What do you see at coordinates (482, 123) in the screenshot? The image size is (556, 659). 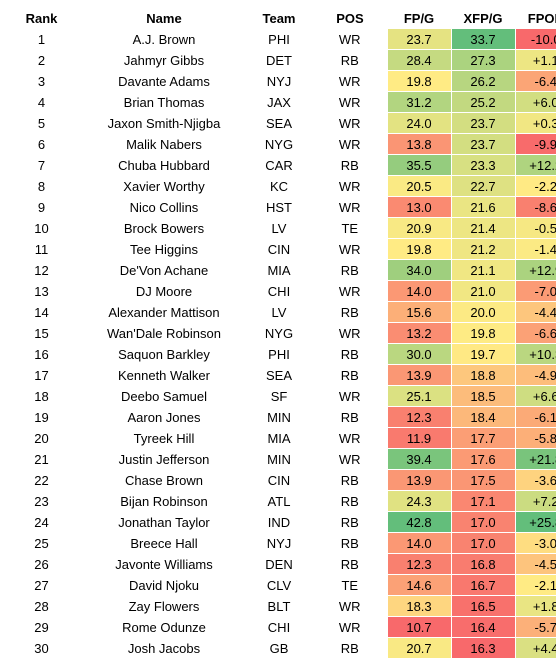 I see `cell-xfpg: 23.7` at bounding box center [482, 123].